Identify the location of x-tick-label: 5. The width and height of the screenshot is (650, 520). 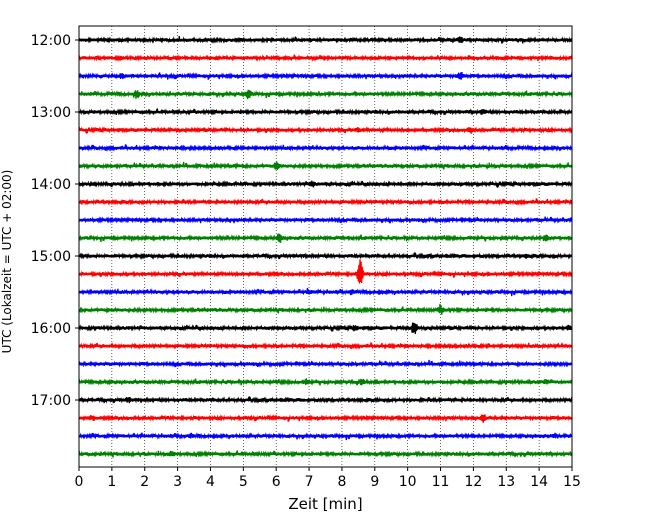
(243, 482).